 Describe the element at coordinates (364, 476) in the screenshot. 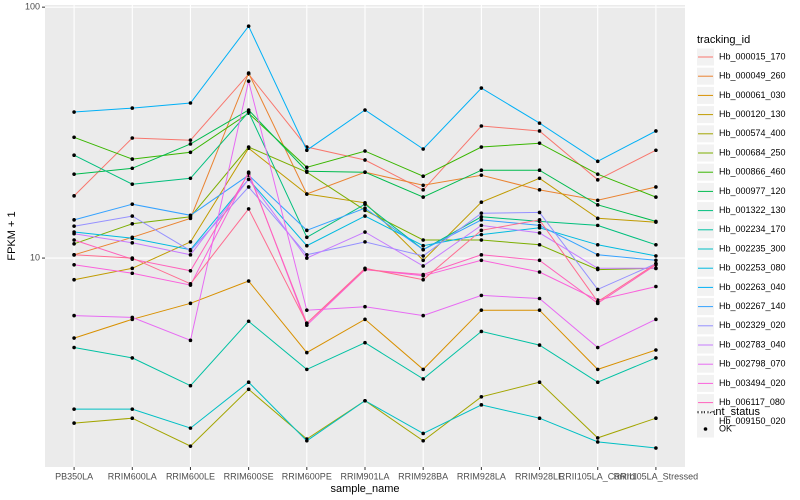

I see `x-tick-label: RRIM901LA` at that location.